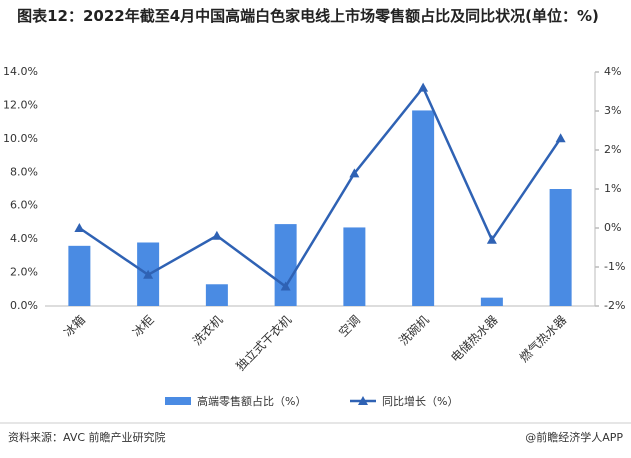 Image resolution: width=631 pixels, height=458 pixels. What do you see at coordinates (24, 238) in the screenshot?
I see `y-tick-label: 4.0%` at bounding box center [24, 238].